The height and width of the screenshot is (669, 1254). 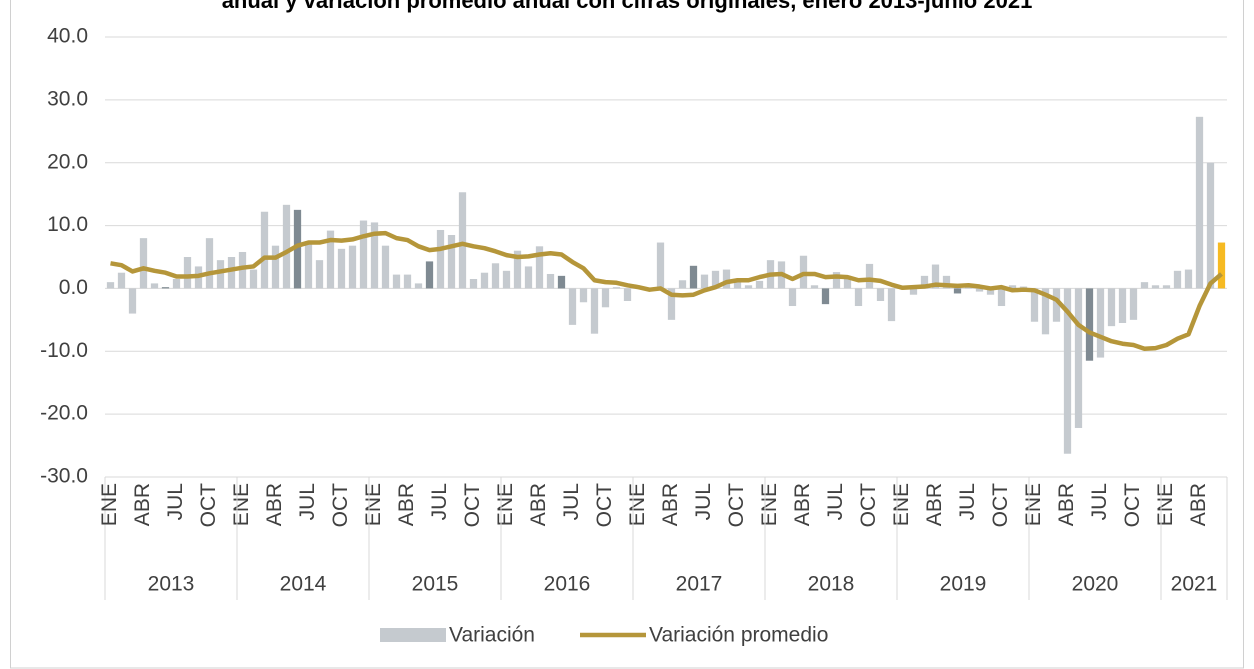 What do you see at coordinates (64, 476) in the screenshot?
I see `y-tick-label: -30.0` at bounding box center [64, 476].